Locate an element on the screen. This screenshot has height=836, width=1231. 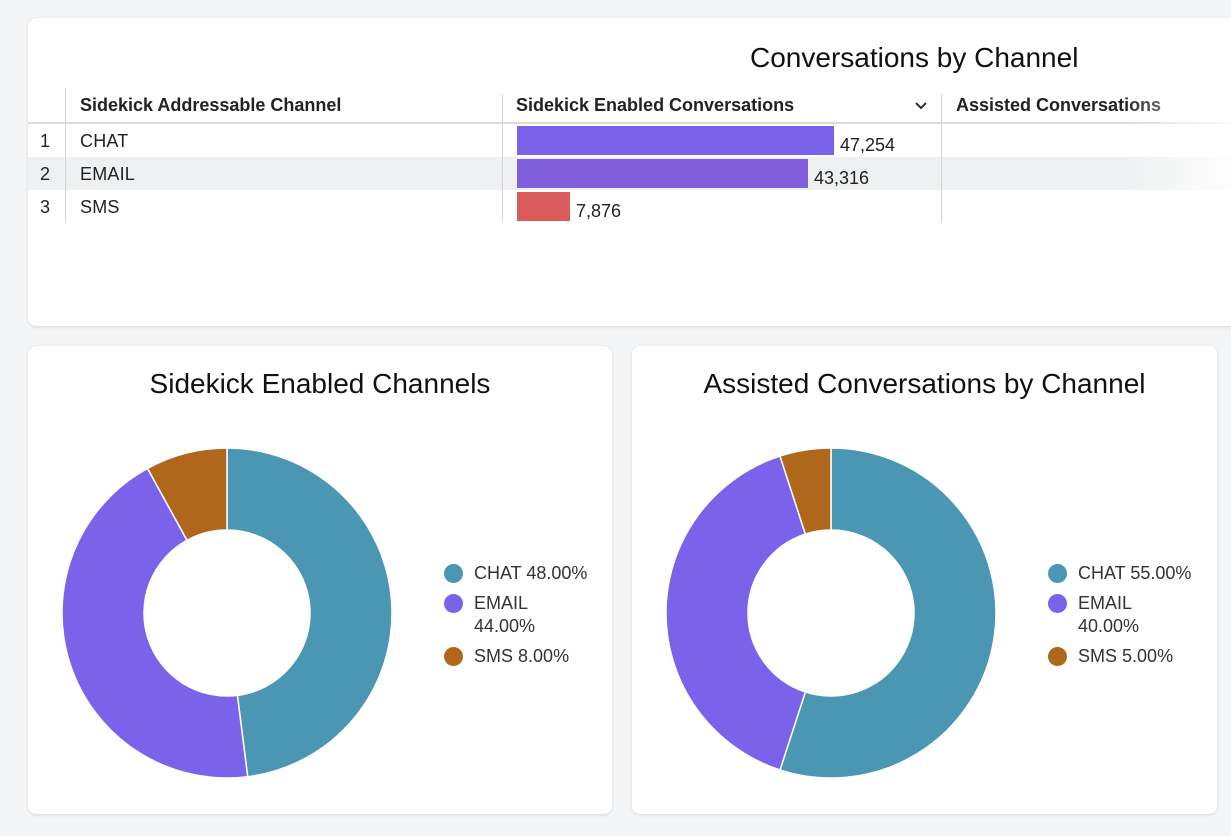
legend-percent: 55.00% is located at coordinates (1161, 573).